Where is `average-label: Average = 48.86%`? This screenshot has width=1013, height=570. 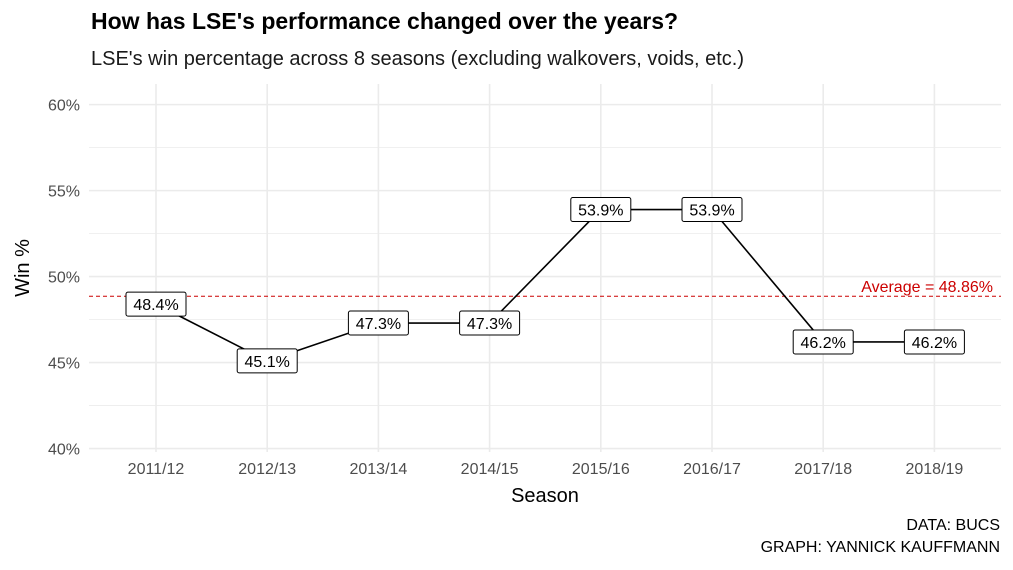 average-label: Average = 48.86% is located at coordinates (927, 287).